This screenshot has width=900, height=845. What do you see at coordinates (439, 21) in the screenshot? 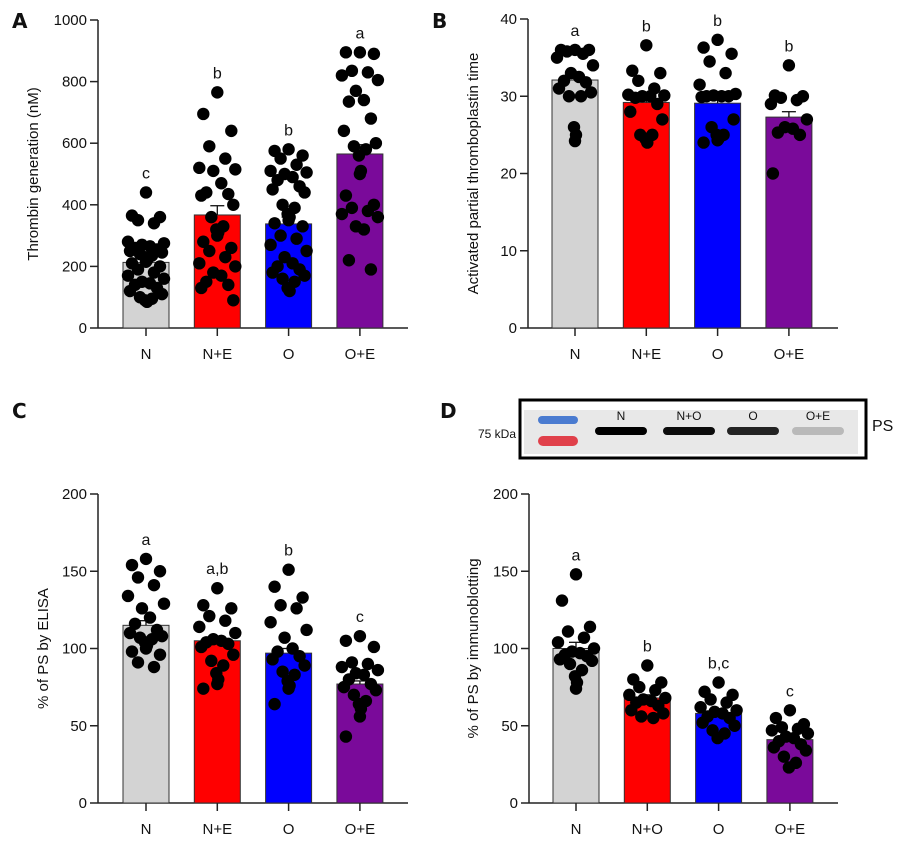
I see `panel-letter: B` at bounding box center [439, 21].